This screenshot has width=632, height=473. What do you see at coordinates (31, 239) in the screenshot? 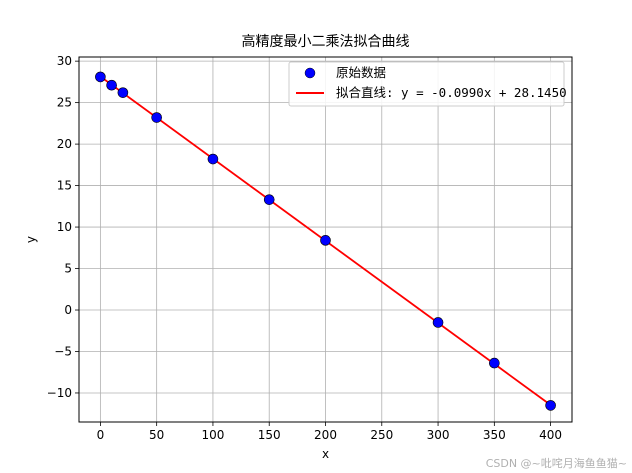
I see `y-axis-label: y` at bounding box center [31, 239].